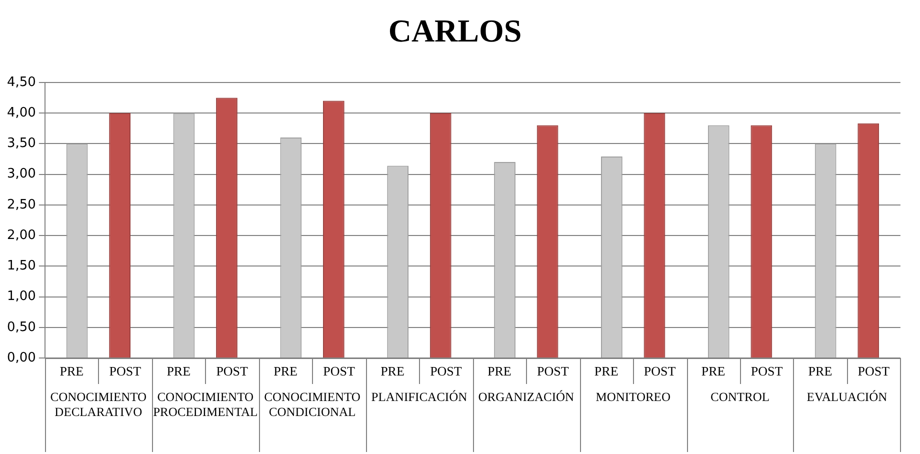  Describe the element at coordinates (125, 370) in the screenshot. I see `series-label: POST` at that location.